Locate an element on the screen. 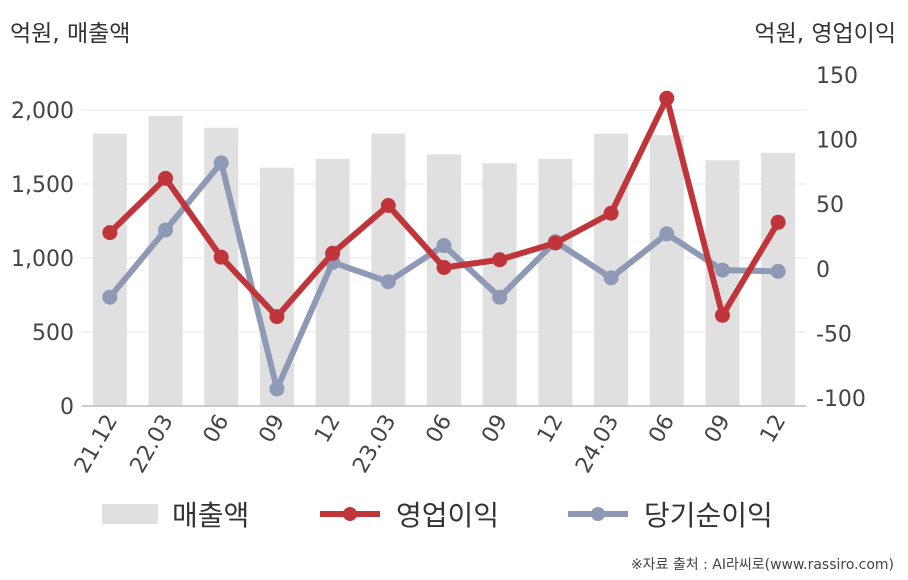 The width and height of the screenshot is (908, 580). left-tick-label: 0 is located at coordinates (67, 407).